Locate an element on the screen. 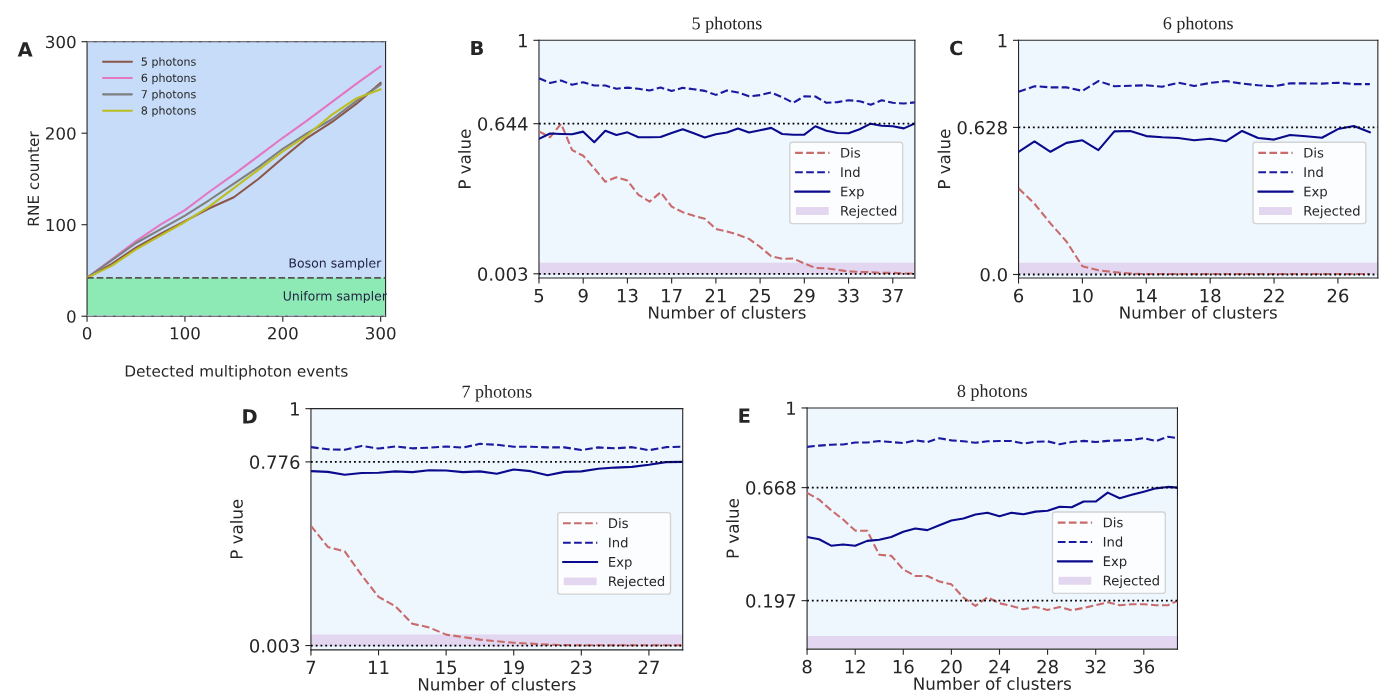 The height and width of the screenshot is (695, 1382). x-axis-title: Detected multiphoton events is located at coordinates (236, 372).